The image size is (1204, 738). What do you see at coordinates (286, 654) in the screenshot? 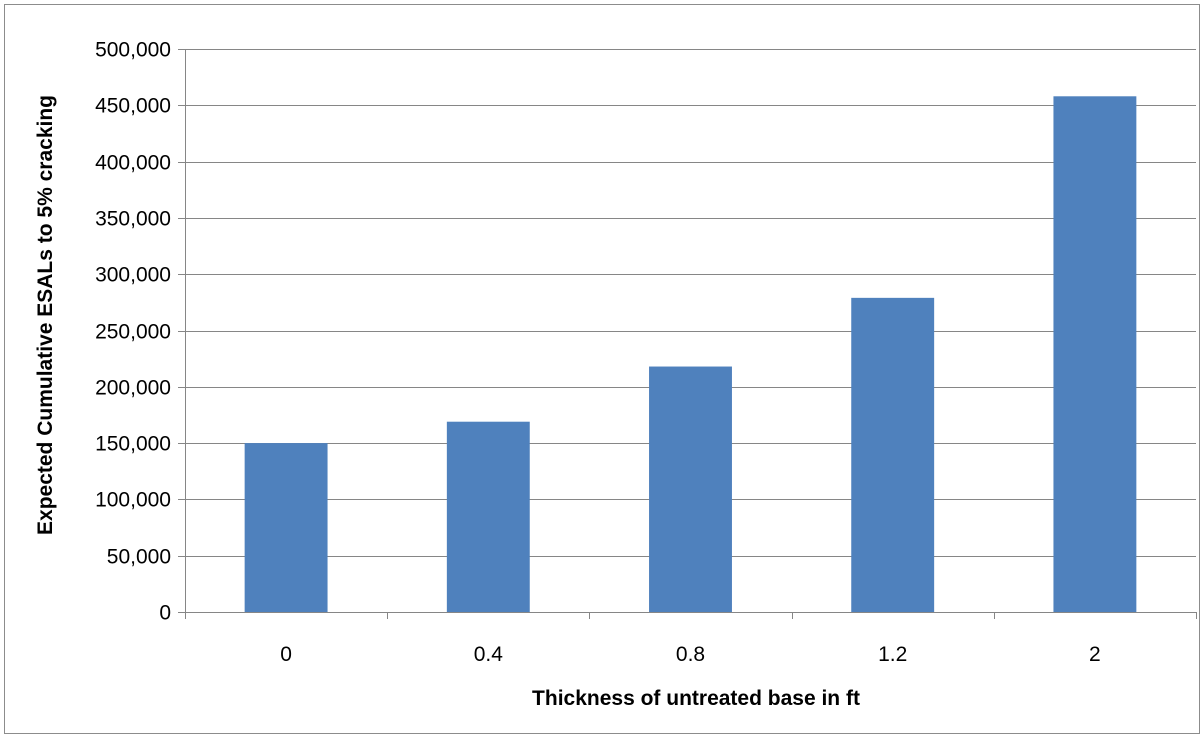
I see `x-tick-label: 0` at bounding box center [286, 654].